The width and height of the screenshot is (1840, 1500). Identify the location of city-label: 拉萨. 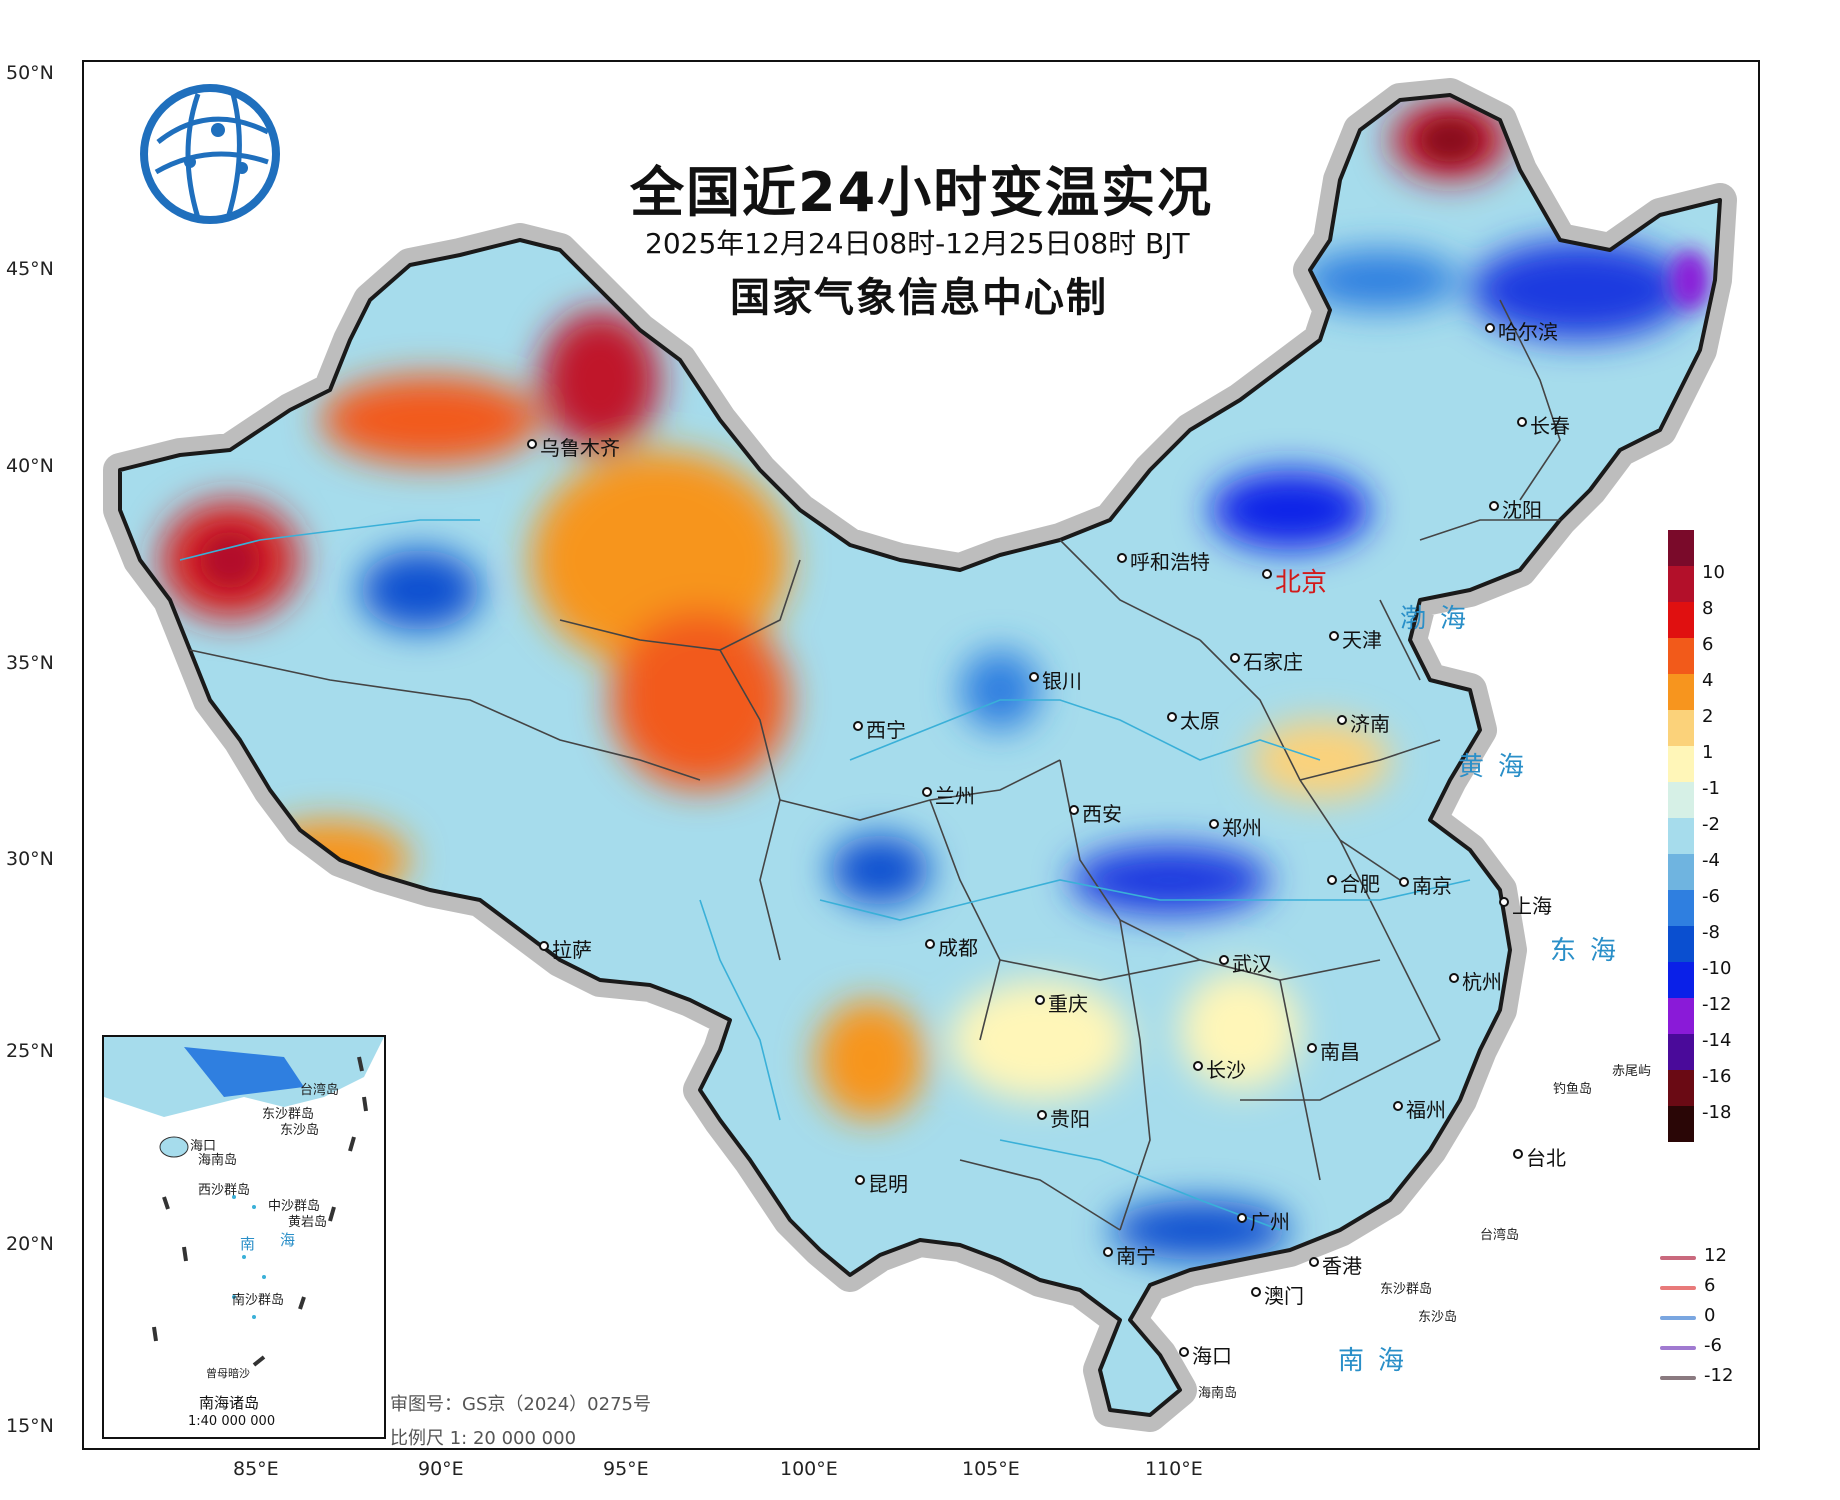
(572, 950).